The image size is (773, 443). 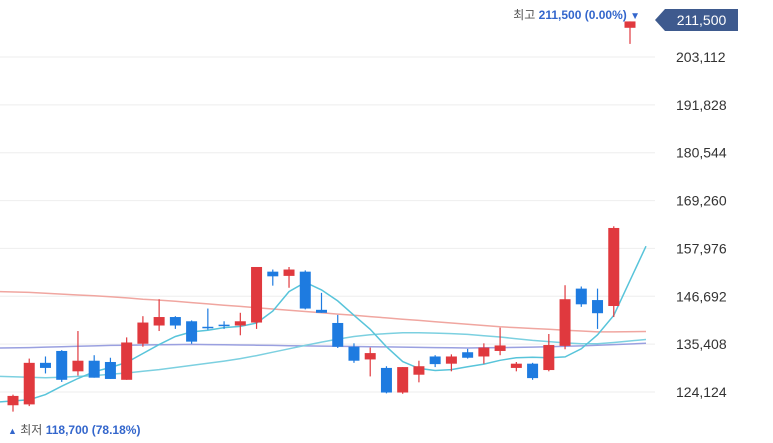 I want to click on y-tick-label: 157,976, so click(x=701, y=248).